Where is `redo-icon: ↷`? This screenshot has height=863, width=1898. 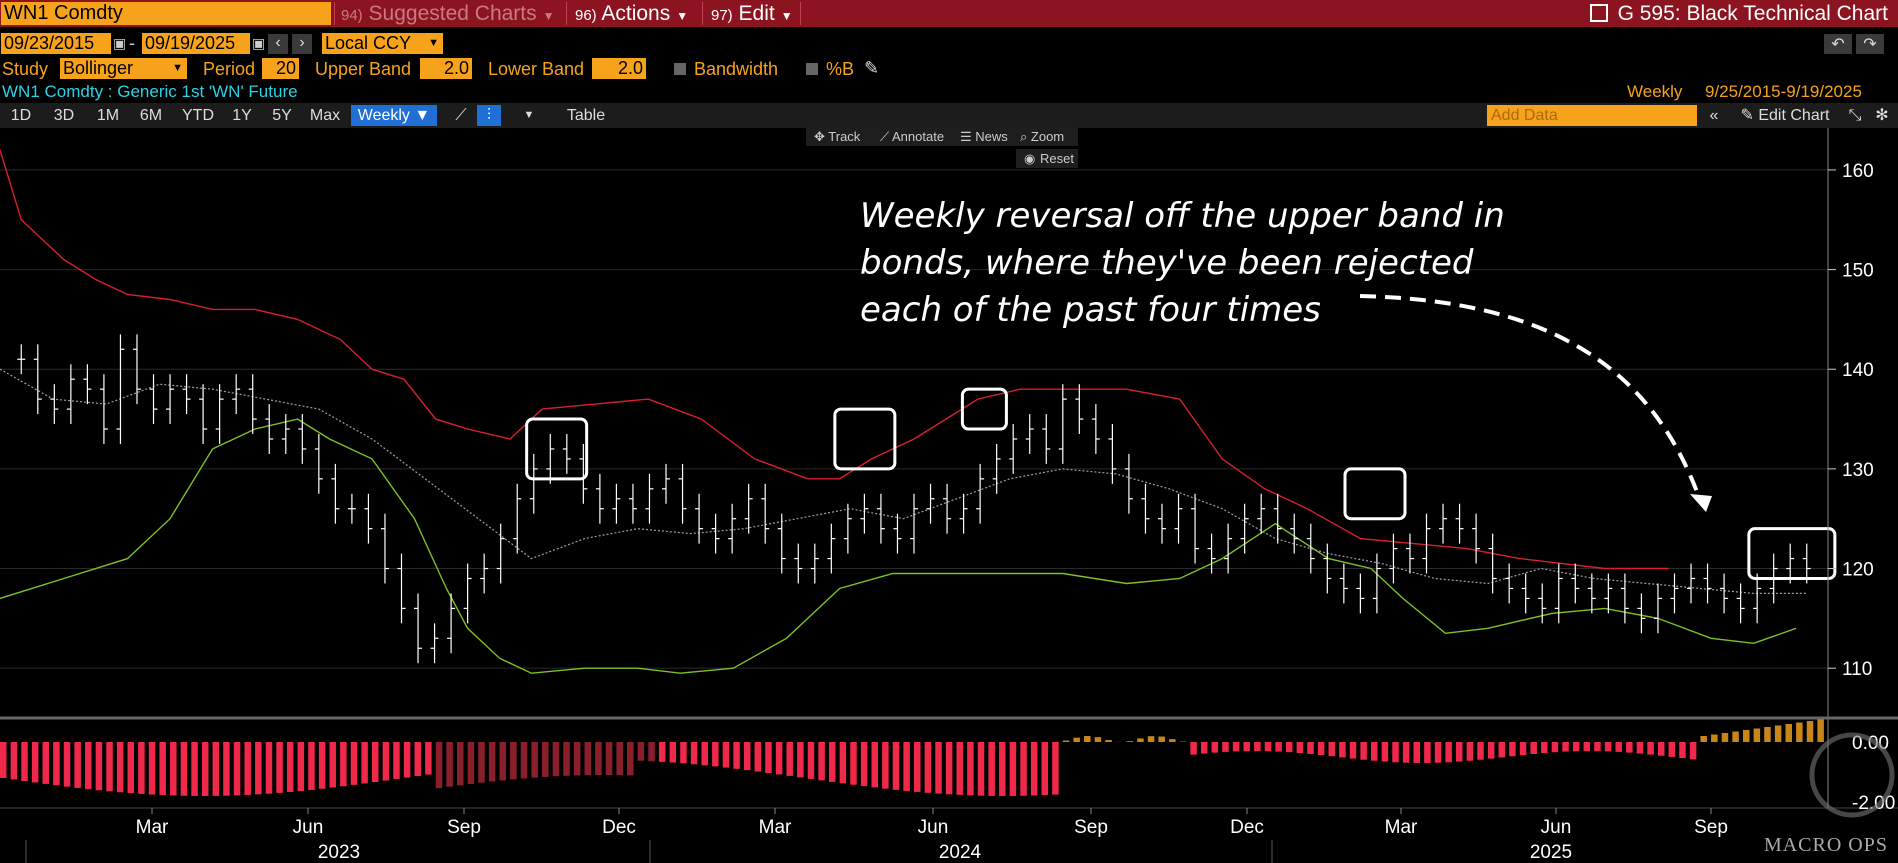
redo-icon: ↷ is located at coordinates (1870, 44).